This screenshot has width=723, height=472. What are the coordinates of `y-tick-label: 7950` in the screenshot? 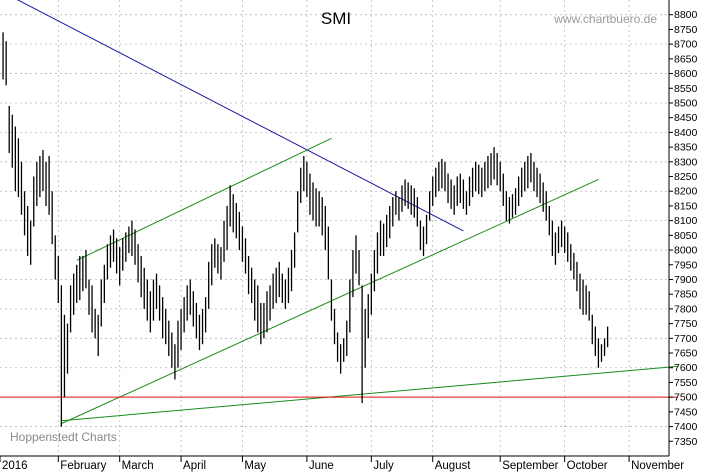 It's located at (686, 265).